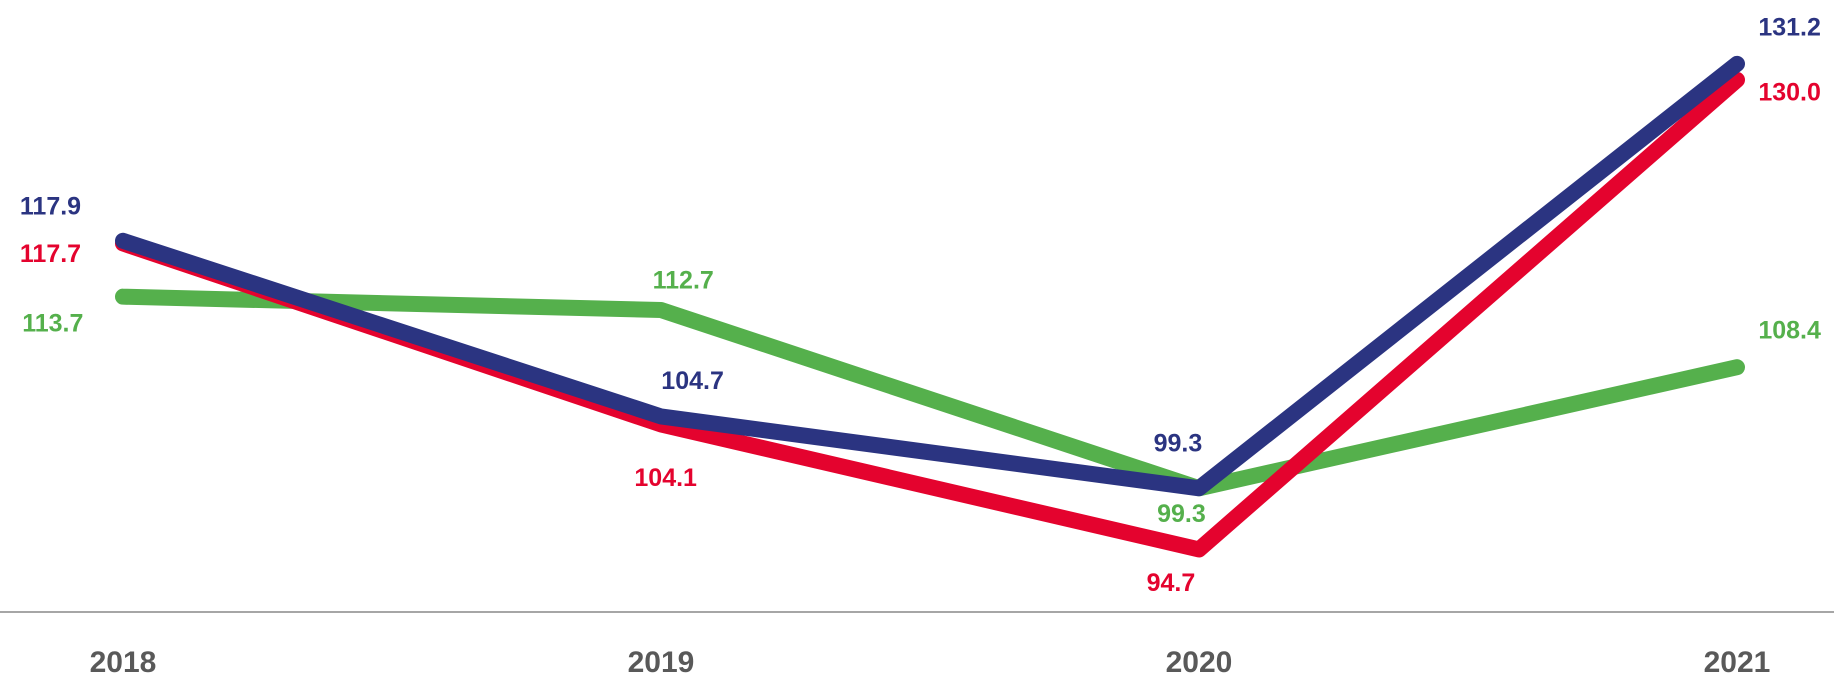 This screenshot has height=682, width=1834. Describe the element at coordinates (1171, 583) in the screenshot. I see `data-label: 94.7` at that location.